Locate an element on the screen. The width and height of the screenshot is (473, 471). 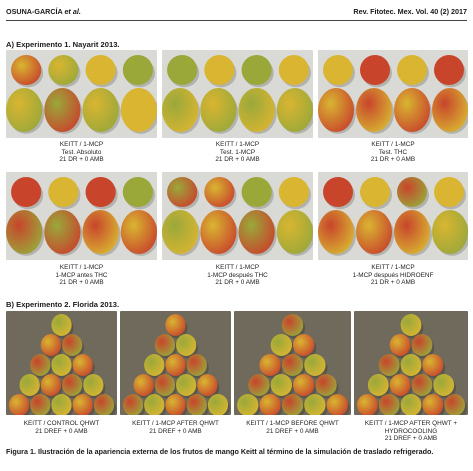
caption-b3: KEITT / 1-MCP BEFORE QHWT 21 DREF + 0 AMB is located at coordinates (292, 427).